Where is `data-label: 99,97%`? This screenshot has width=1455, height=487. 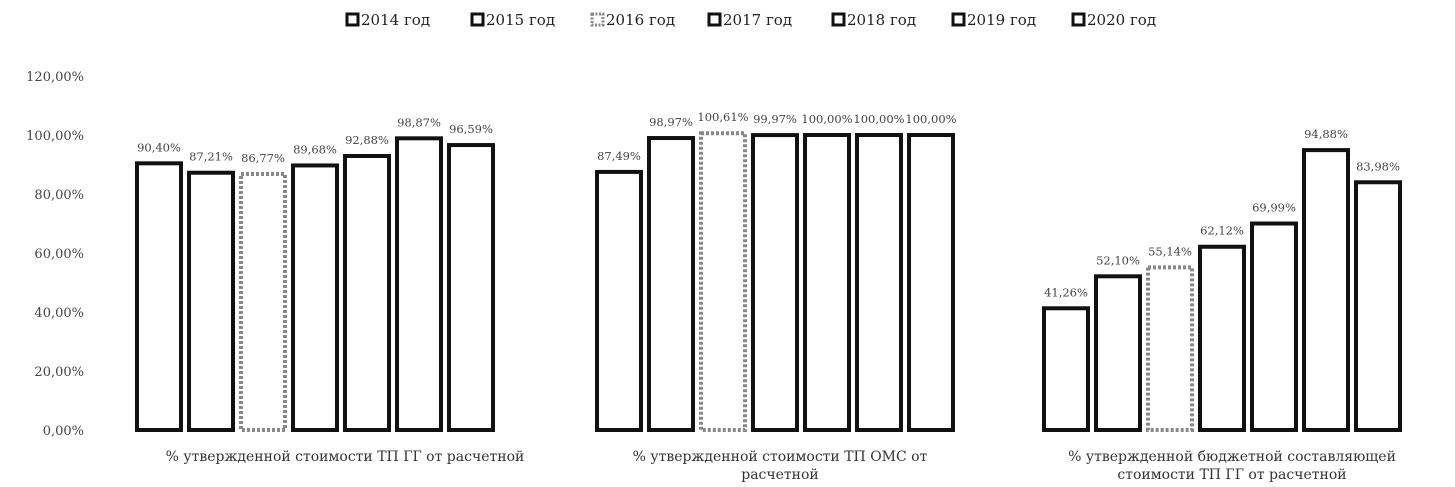
data-label: 99,97% is located at coordinates (775, 119).